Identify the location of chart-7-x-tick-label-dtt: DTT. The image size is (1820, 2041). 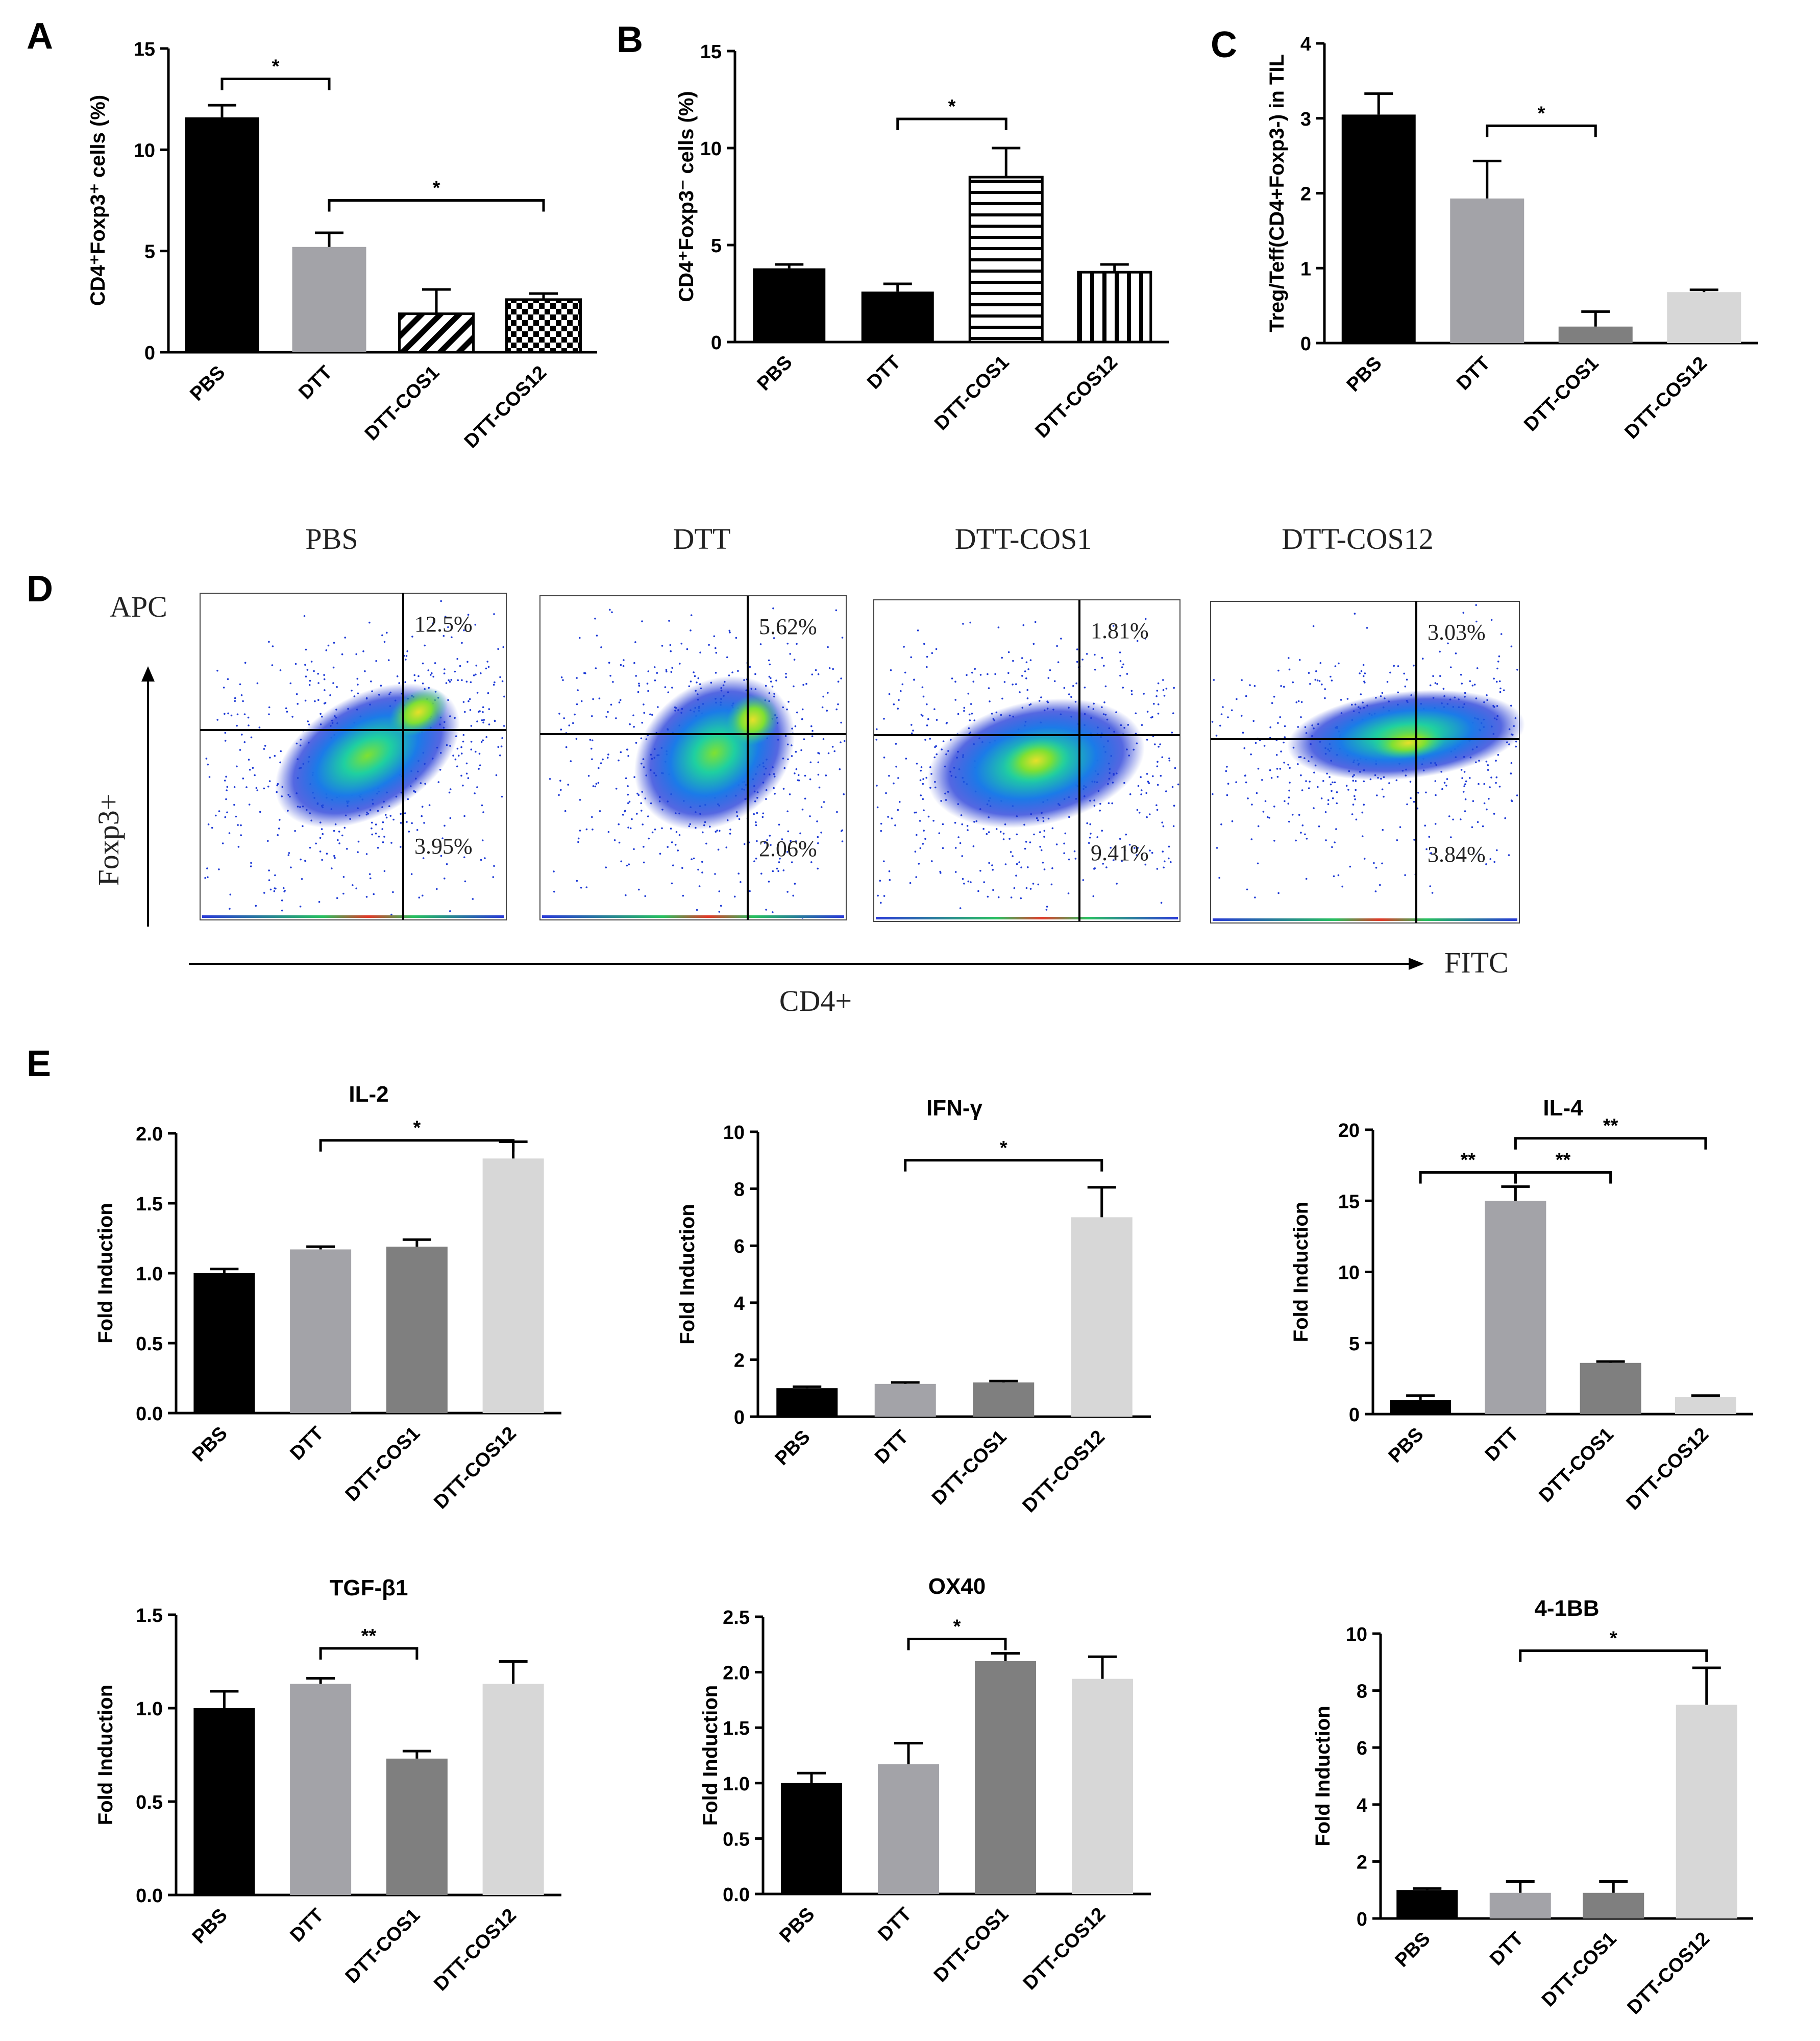
(895, 1925).